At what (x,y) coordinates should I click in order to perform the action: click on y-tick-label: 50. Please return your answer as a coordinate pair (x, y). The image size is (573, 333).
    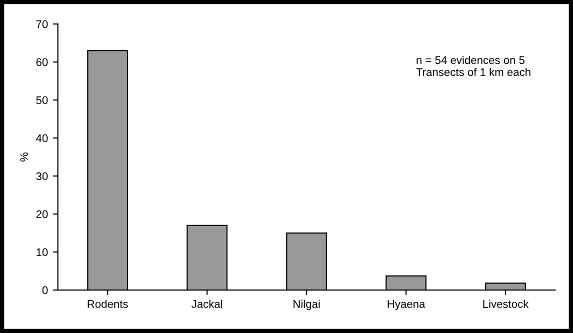
    Looking at the image, I should click on (42, 100).